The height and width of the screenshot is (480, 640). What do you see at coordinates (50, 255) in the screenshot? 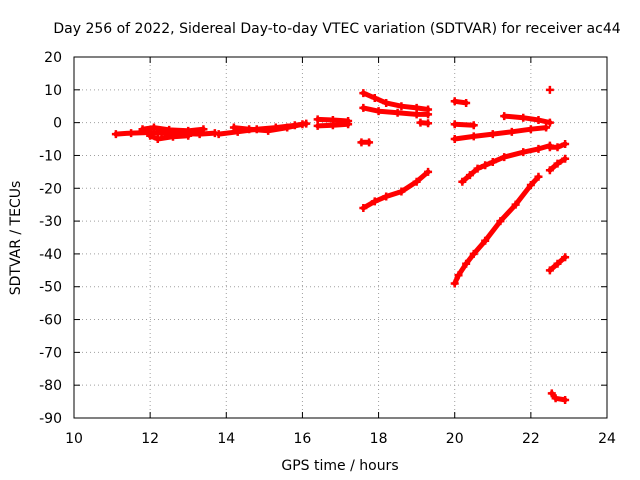
I see `y-tick-label: -40` at bounding box center [50, 255].